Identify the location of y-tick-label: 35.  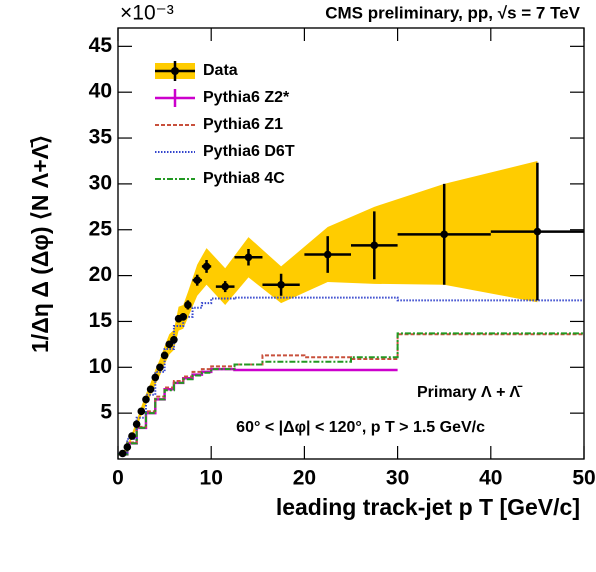
(101, 137).